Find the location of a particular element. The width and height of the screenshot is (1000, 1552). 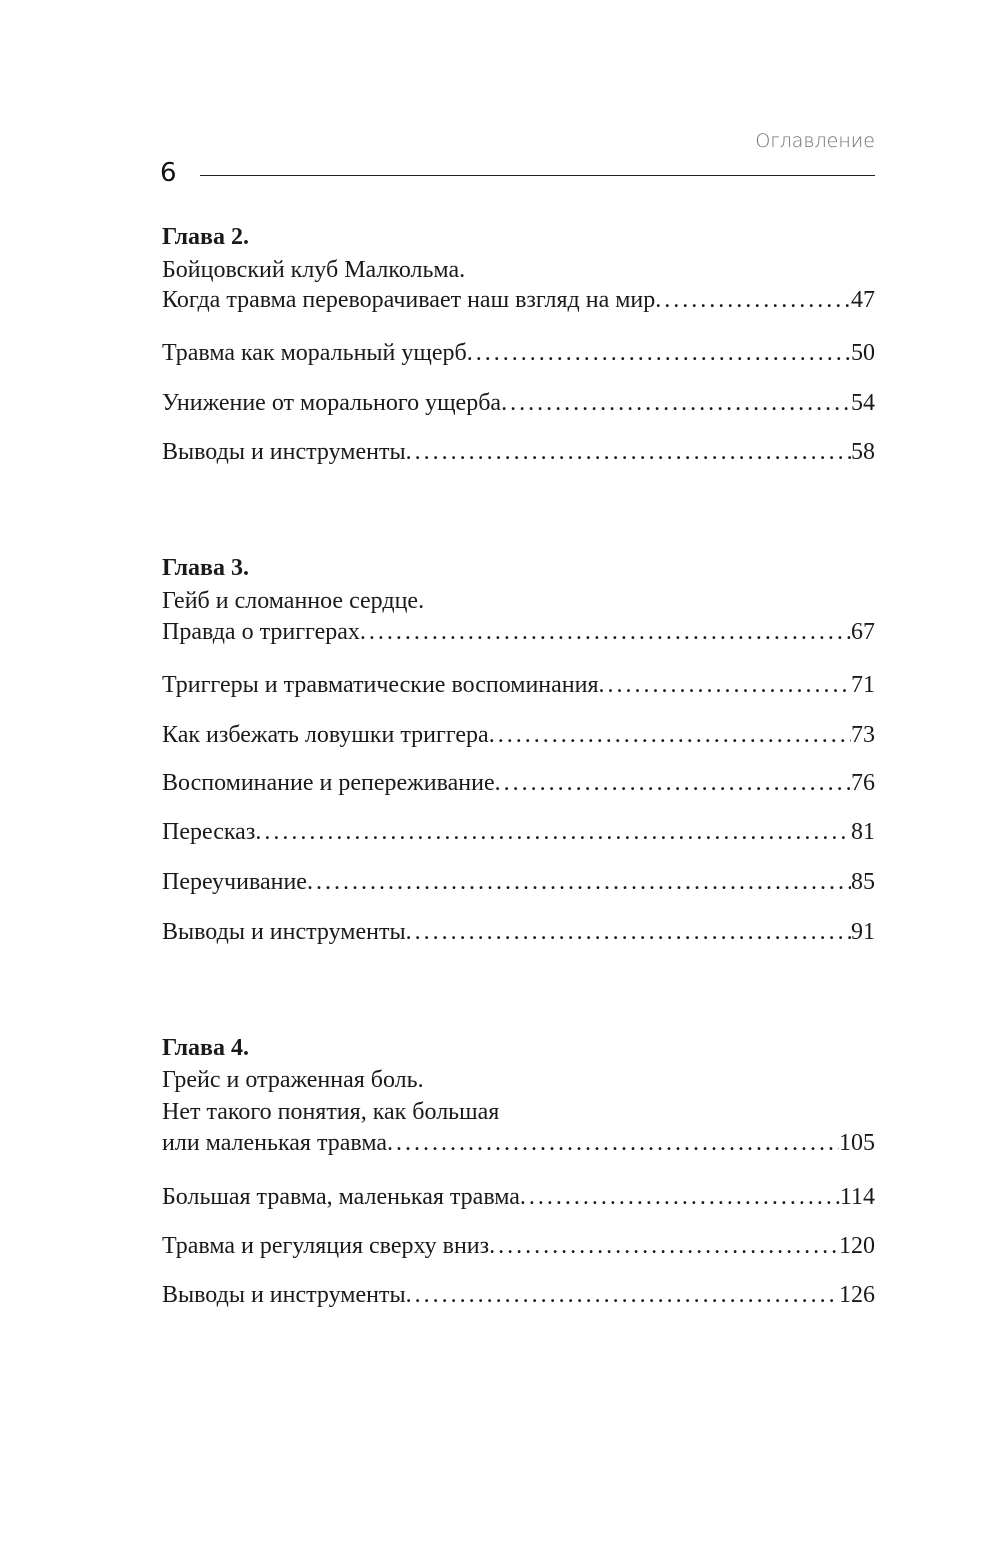

entry-page: 76 is located at coordinates (863, 783).